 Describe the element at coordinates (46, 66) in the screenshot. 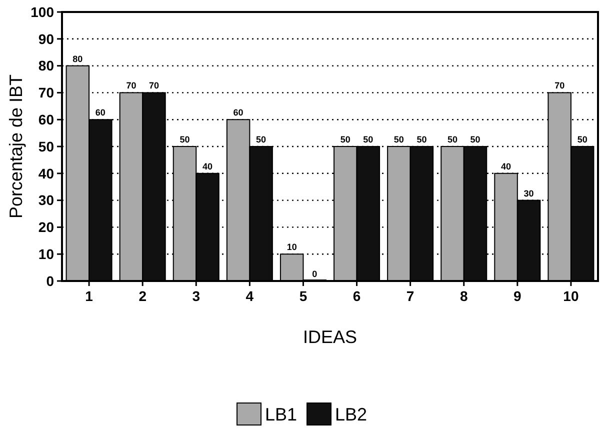

I see `y-tick-label: 80` at that location.